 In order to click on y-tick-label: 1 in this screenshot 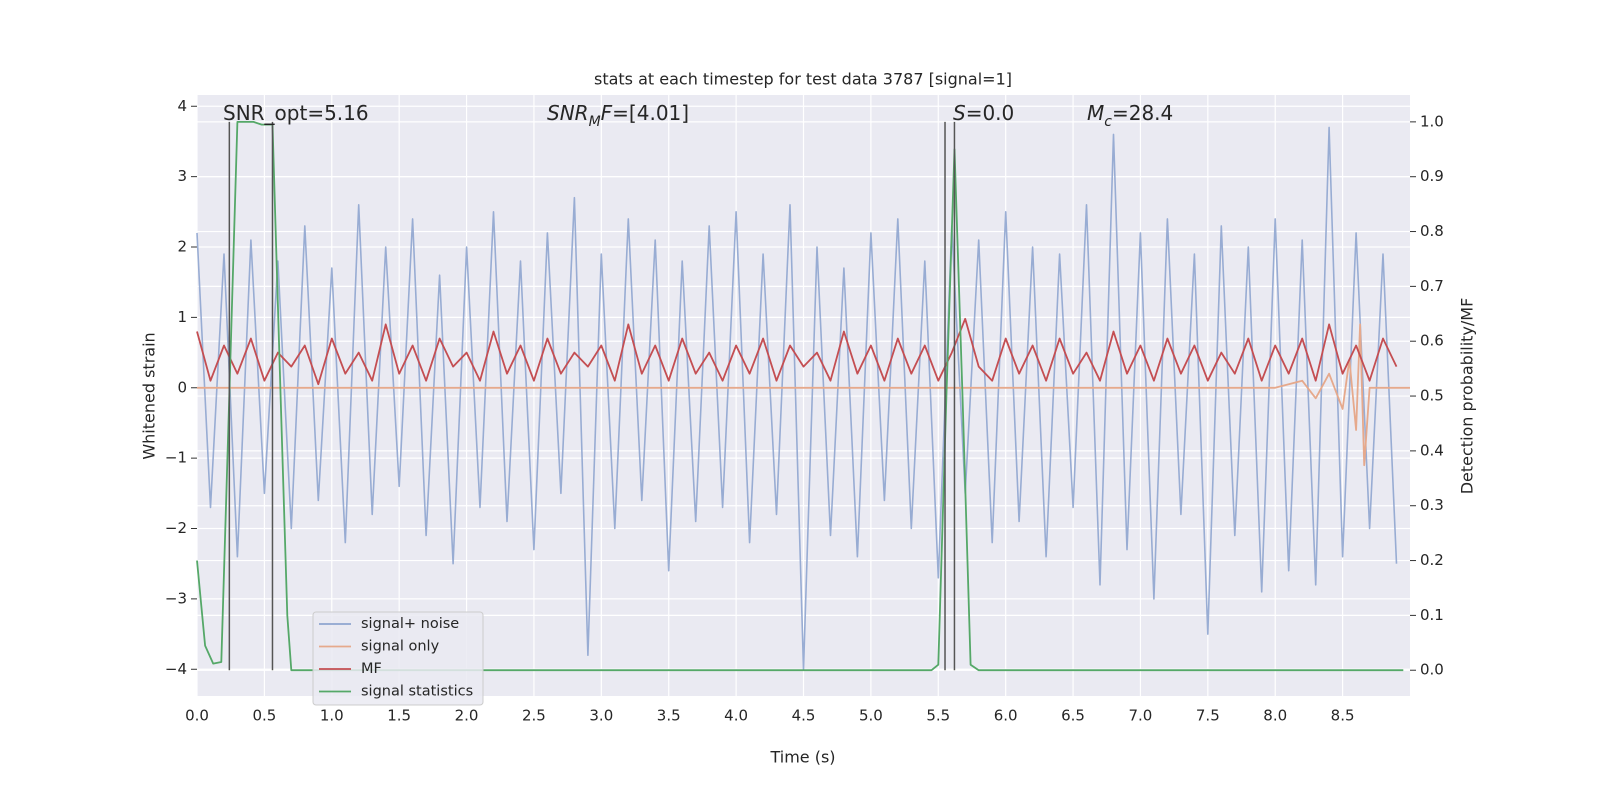, I will do `click(182, 317)`.